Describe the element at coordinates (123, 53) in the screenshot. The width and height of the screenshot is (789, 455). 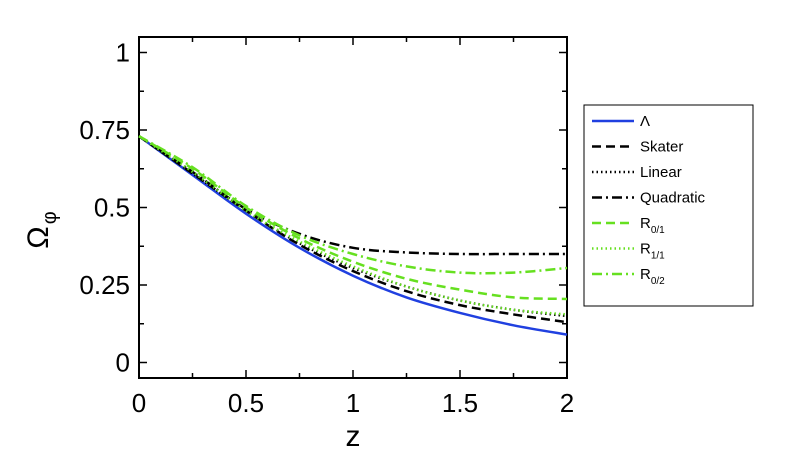
I see `y-tick-label: 1` at that location.